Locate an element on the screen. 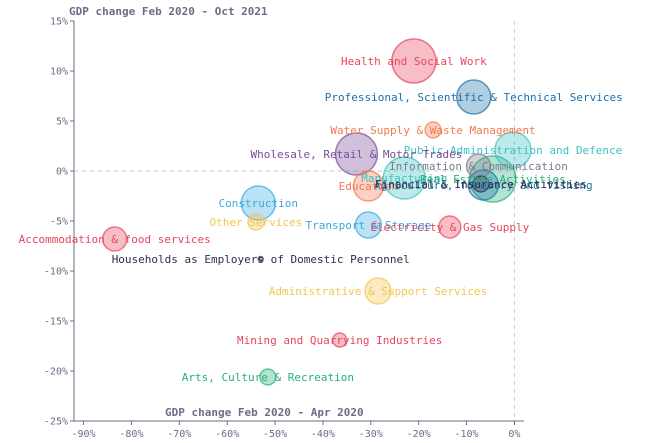 This screenshot has height=443, width=647. y-tick-label: -25% is located at coordinates (56, 422).